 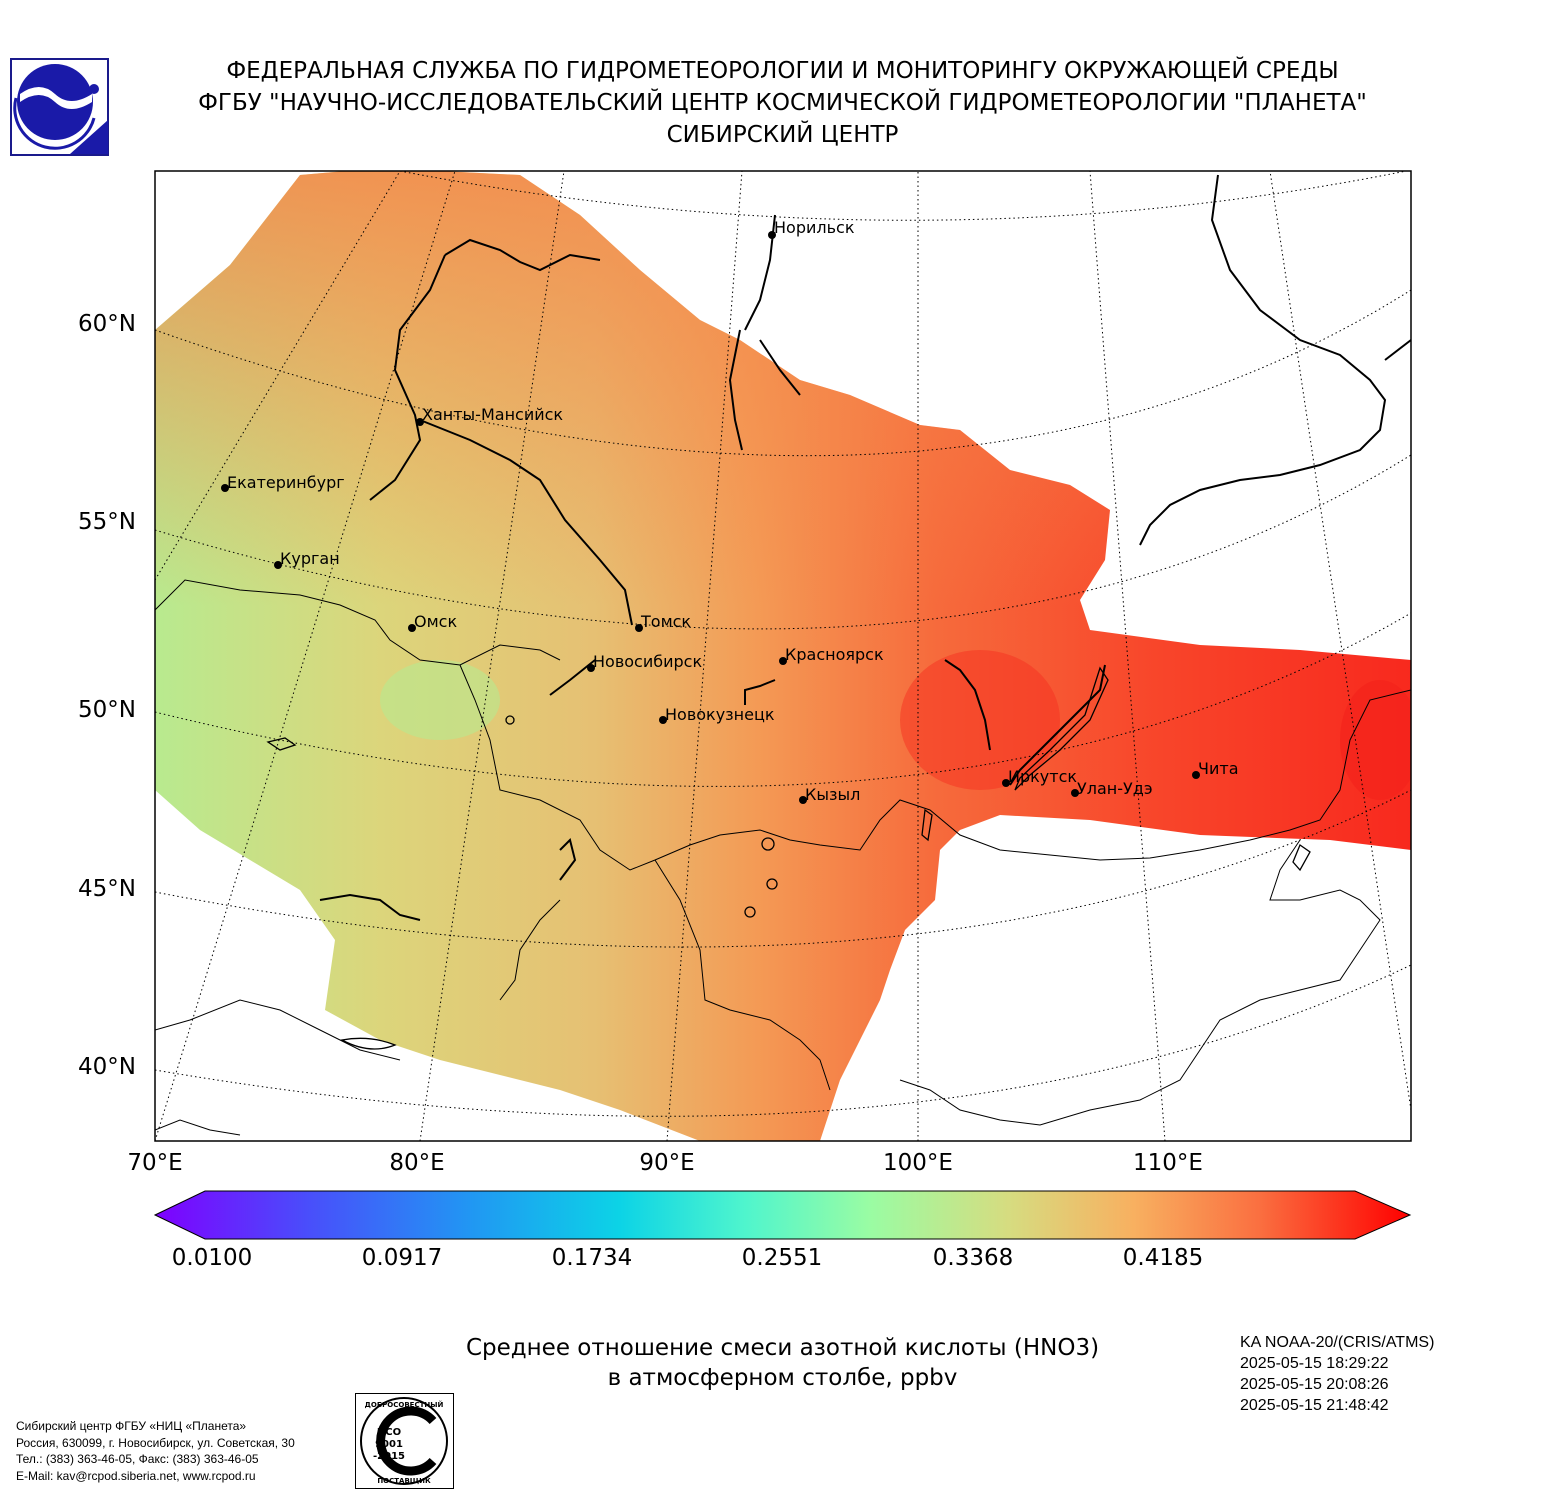 What do you see at coordinates (663, 720) in the screenshot?
I see `city-marker-nkz` at bounding box center [663, 720].